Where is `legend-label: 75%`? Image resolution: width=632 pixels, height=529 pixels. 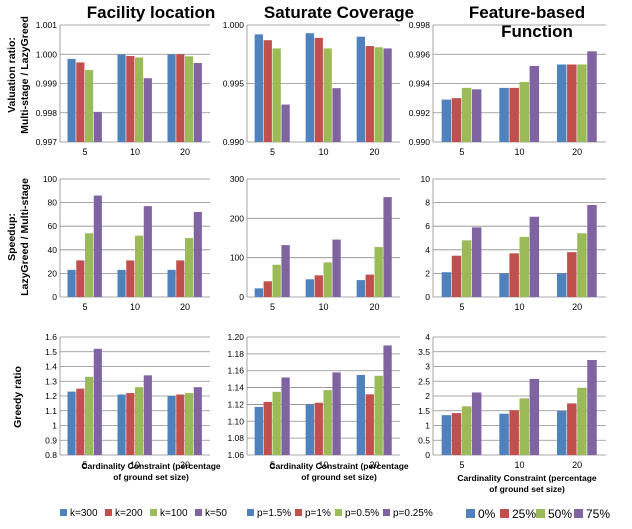
legend-label: 75% is located at coordinates (598, 514).